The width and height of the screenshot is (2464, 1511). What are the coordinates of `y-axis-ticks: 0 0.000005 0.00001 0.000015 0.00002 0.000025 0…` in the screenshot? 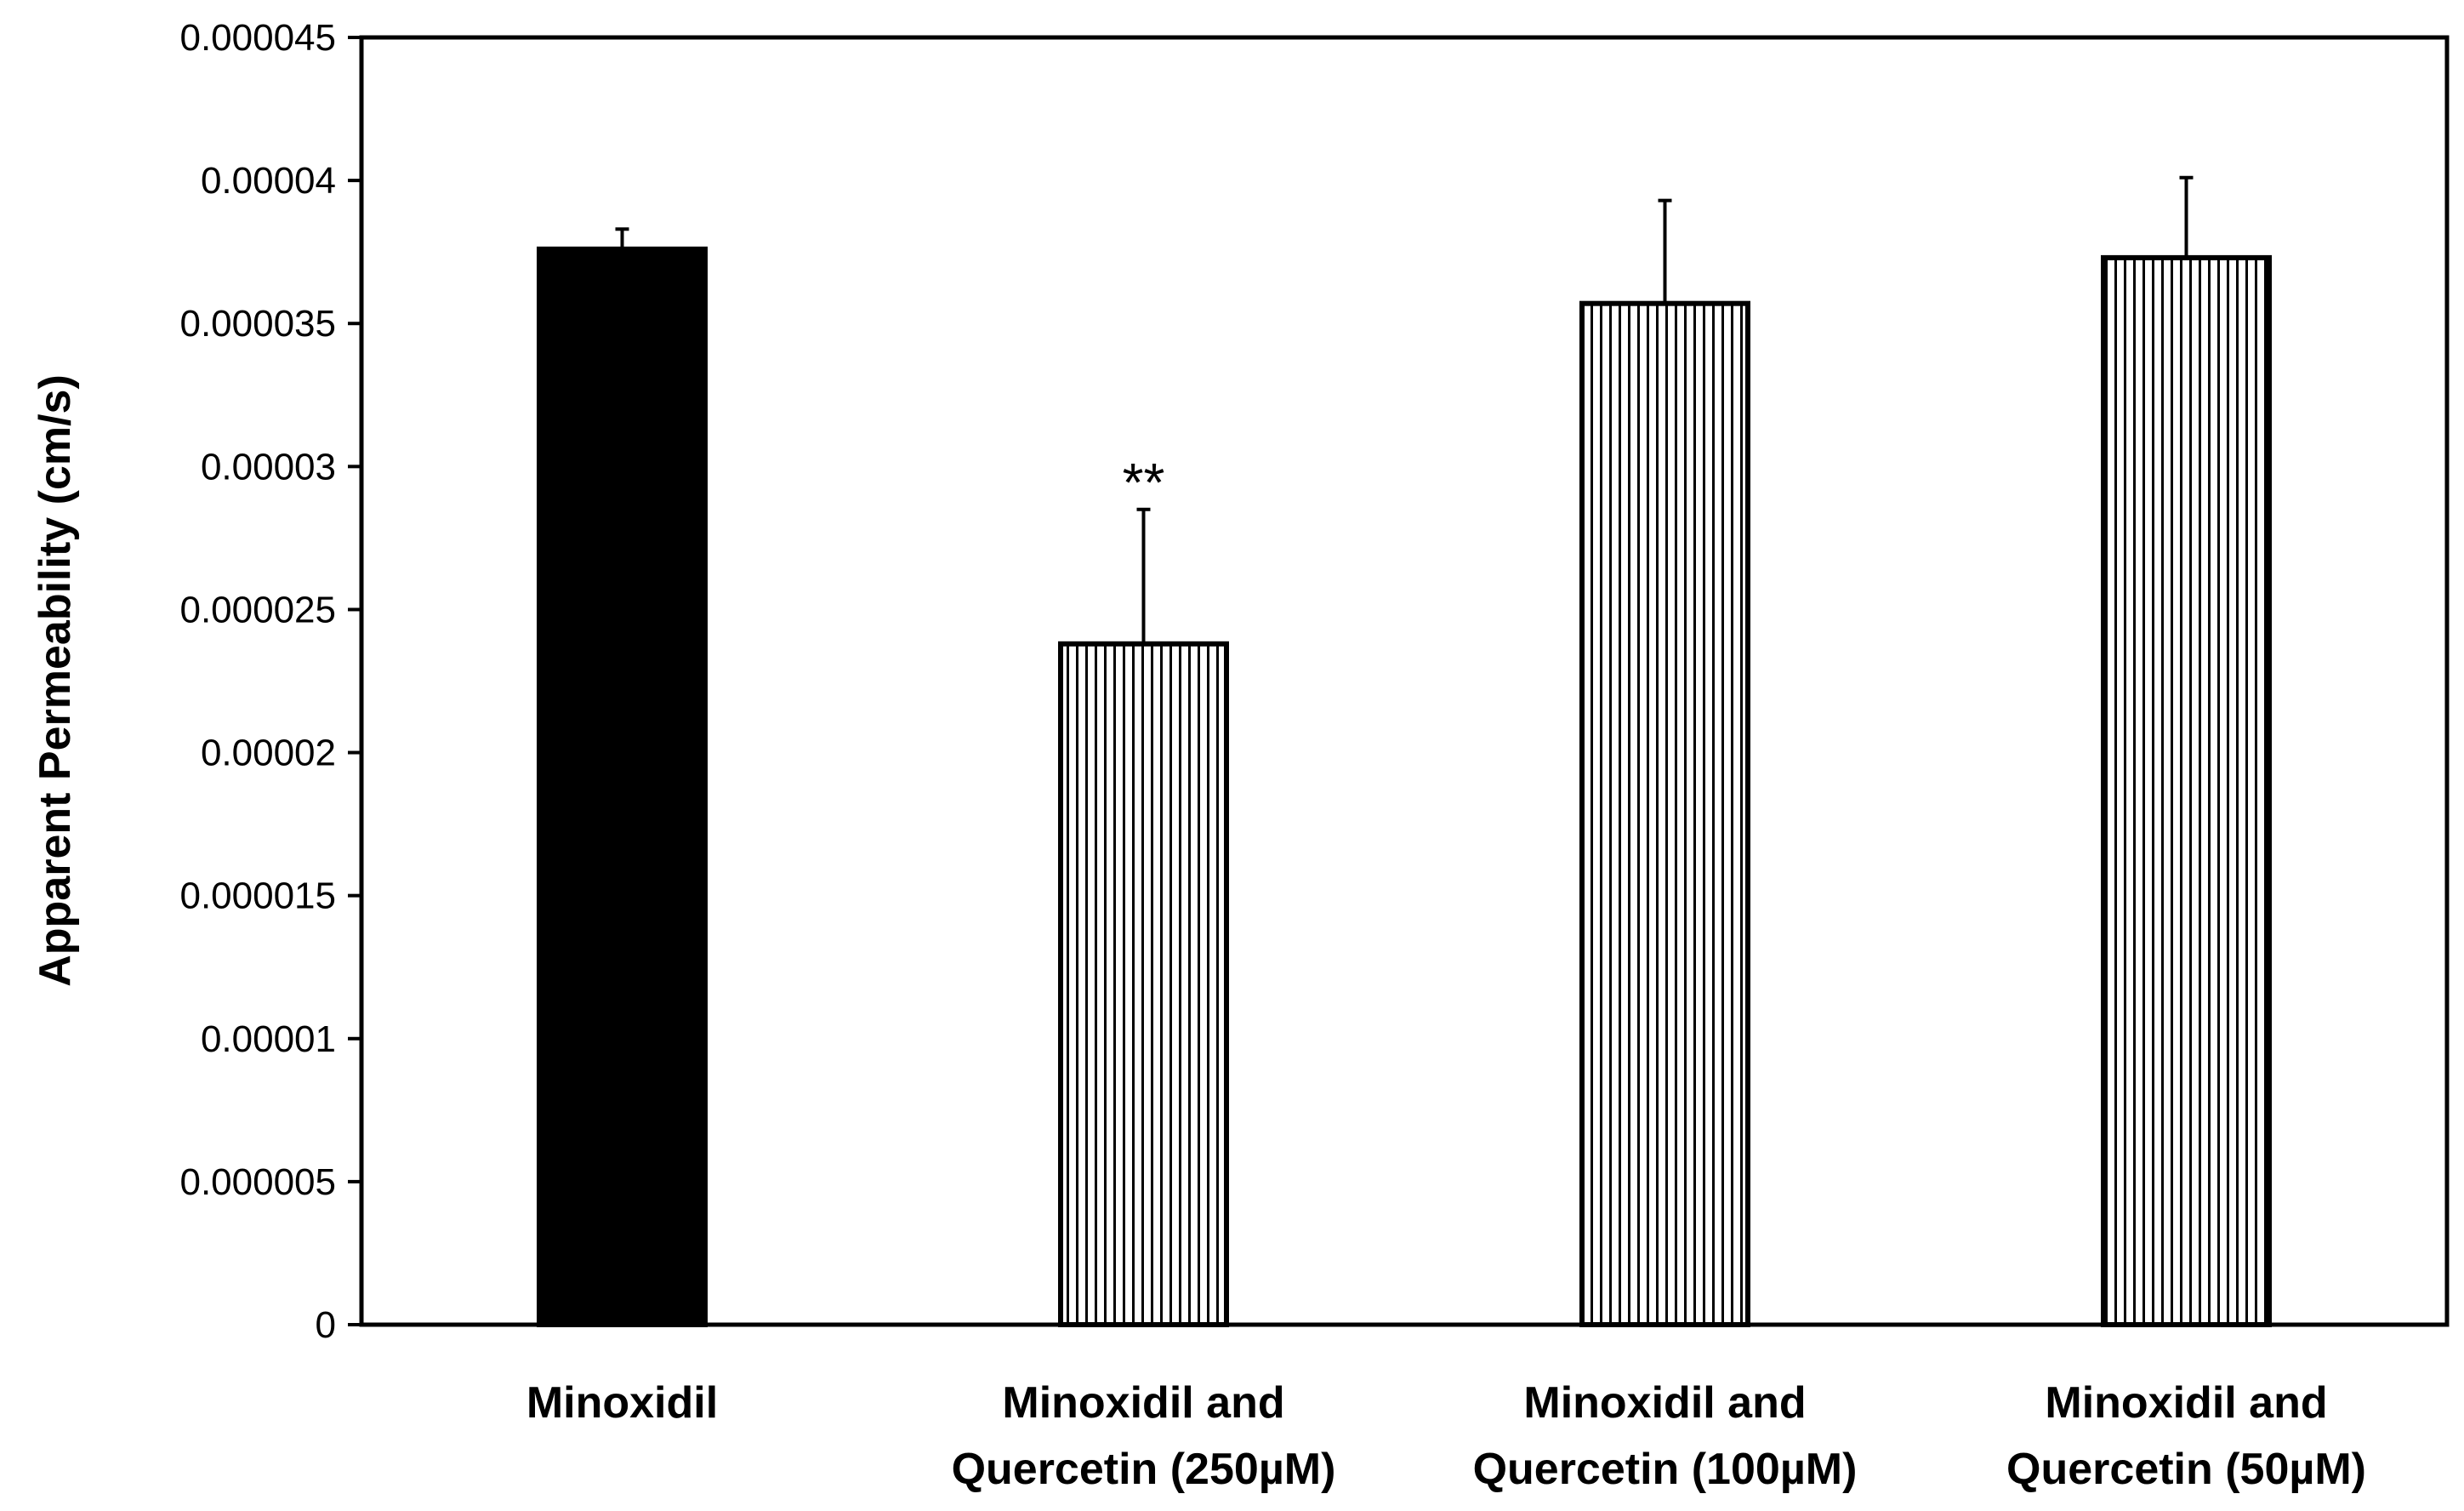 It's located at (270, 682).